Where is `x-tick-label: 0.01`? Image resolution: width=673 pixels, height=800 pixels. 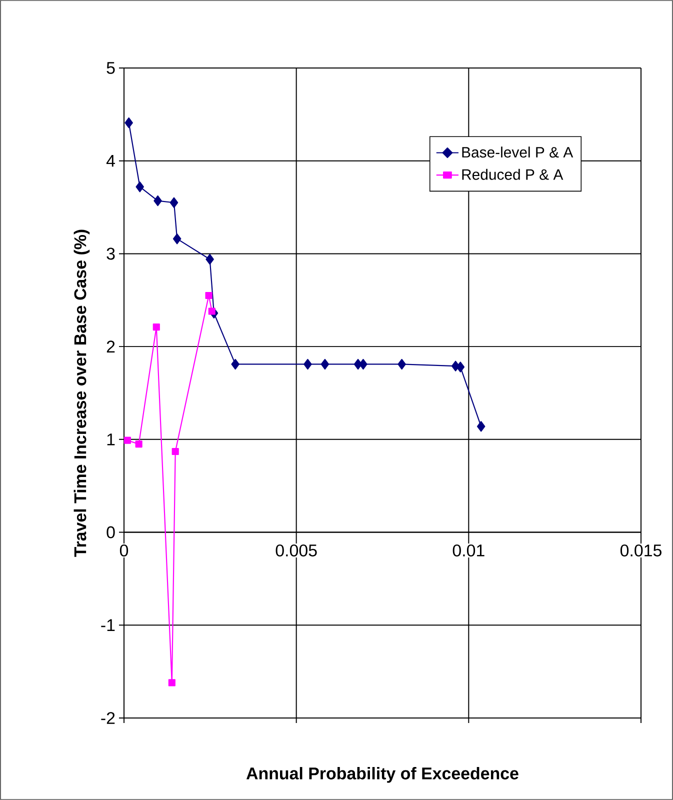 x-tick-label: 0.01 is located at coordinates (468, 550).